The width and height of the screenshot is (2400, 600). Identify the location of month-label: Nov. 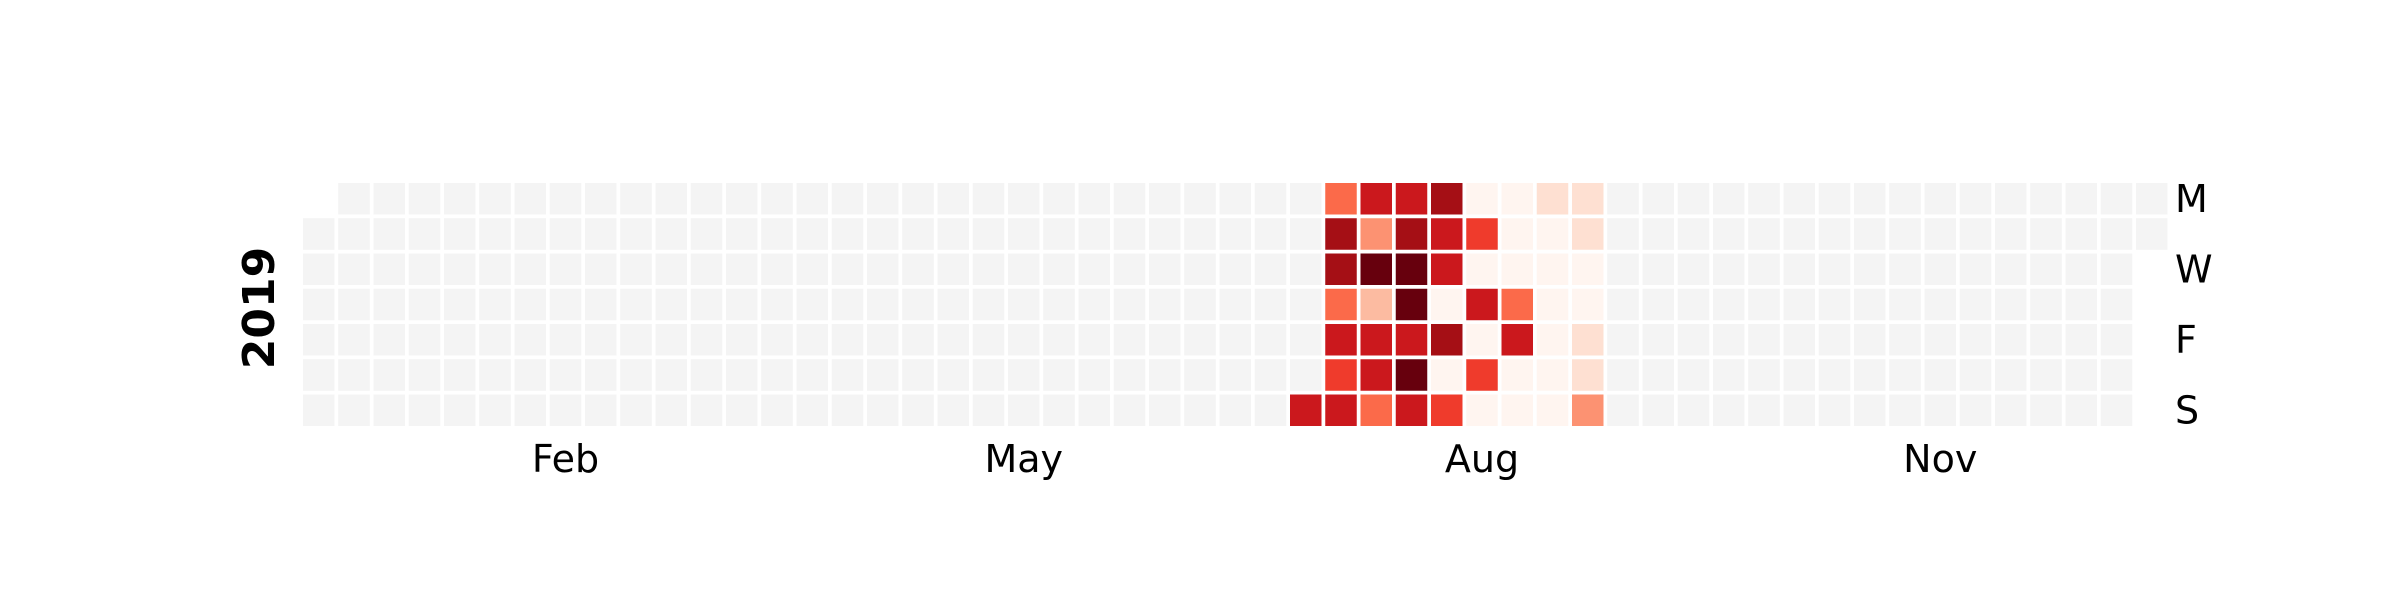
(1940, 459).